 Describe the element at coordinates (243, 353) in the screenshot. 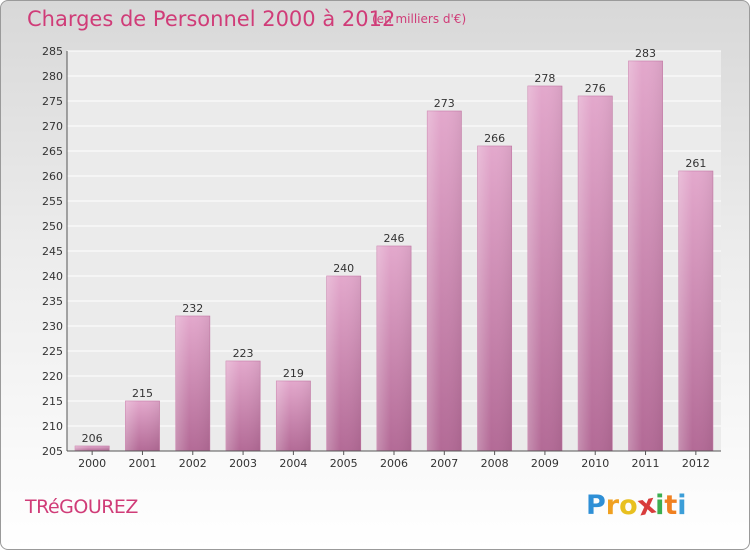

I see `data-label: 223` at that location.